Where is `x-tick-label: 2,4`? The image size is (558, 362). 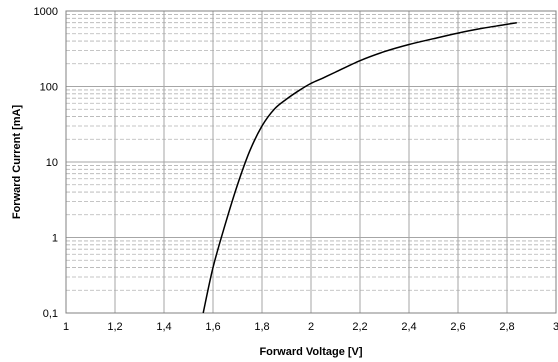
x-tick-label: 2,4 is located at coordinates (408, 327).